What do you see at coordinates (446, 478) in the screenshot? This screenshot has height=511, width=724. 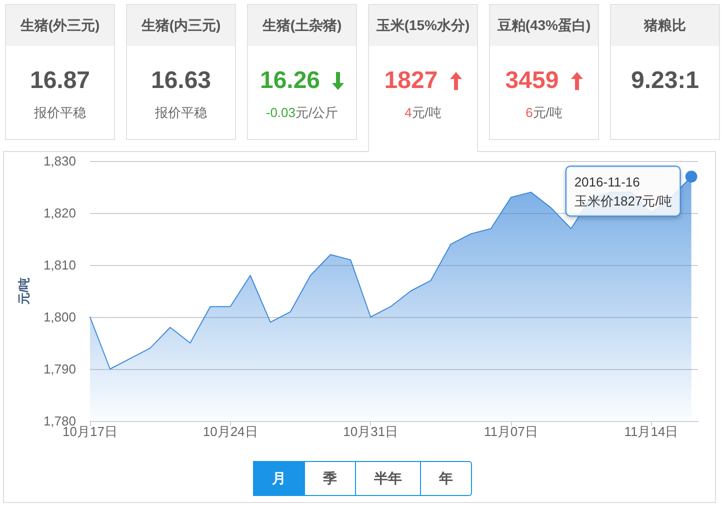 I see `category-label: 年` at bounding box center [446, 478].